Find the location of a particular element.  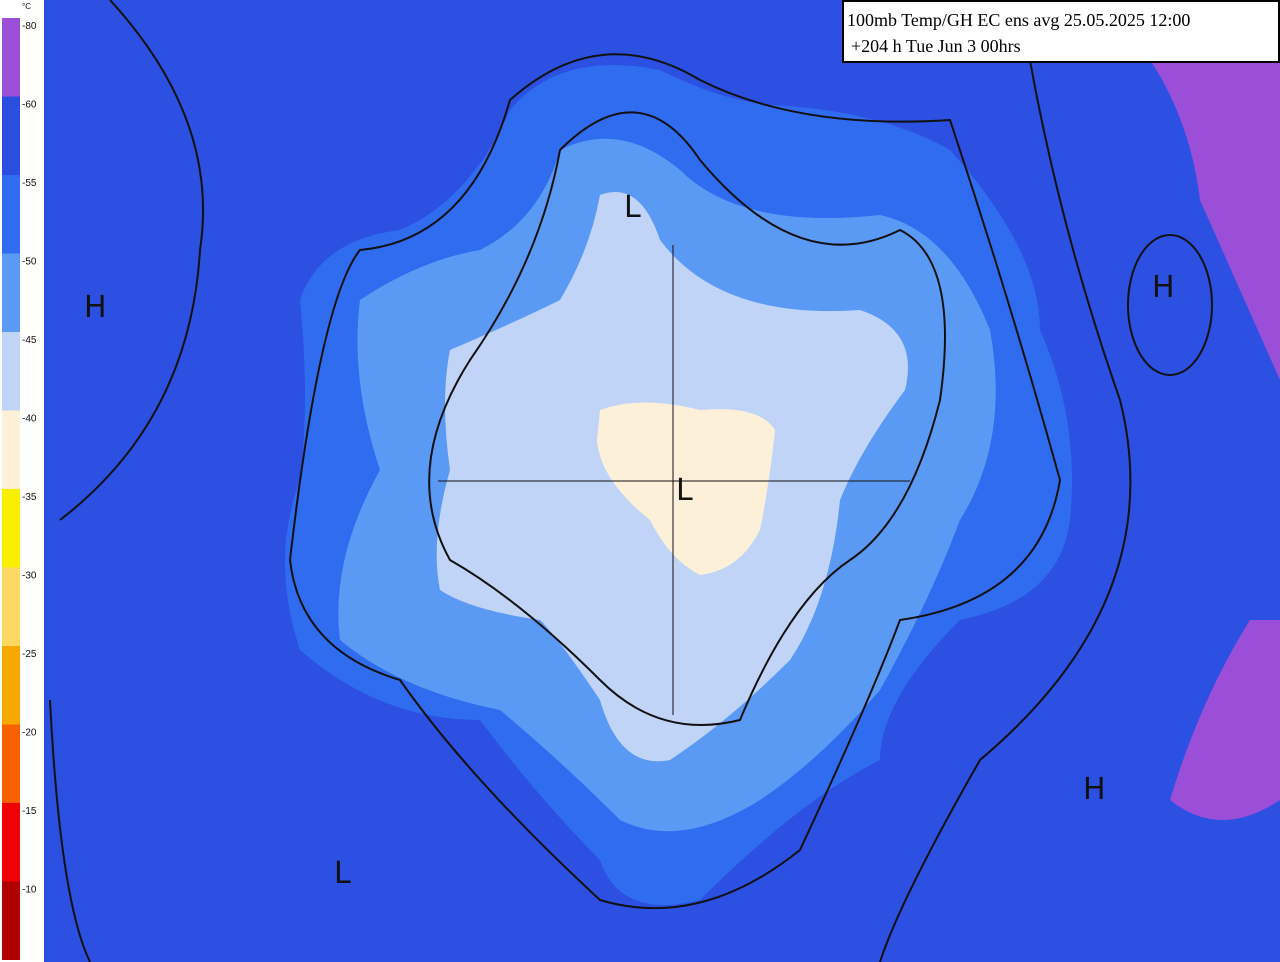

temp-band is located at coordinates (686, 488).